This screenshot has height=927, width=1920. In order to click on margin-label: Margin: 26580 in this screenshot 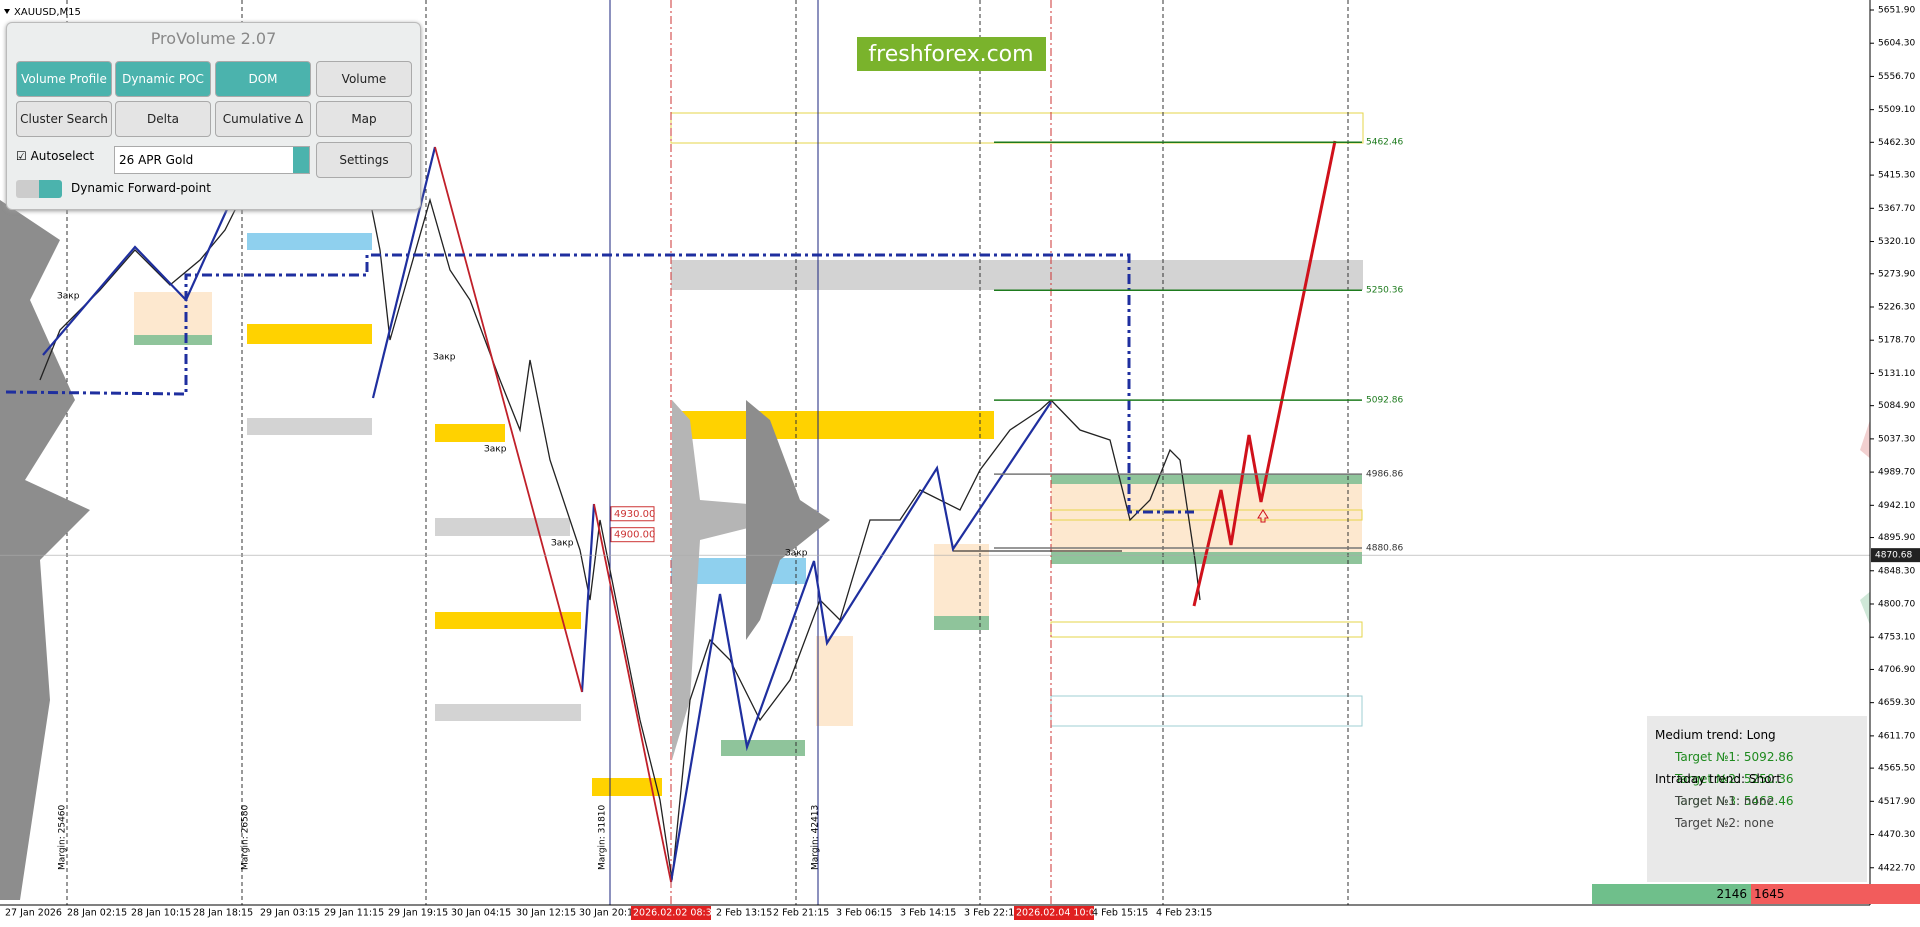, I will do `click(246, 837)`.